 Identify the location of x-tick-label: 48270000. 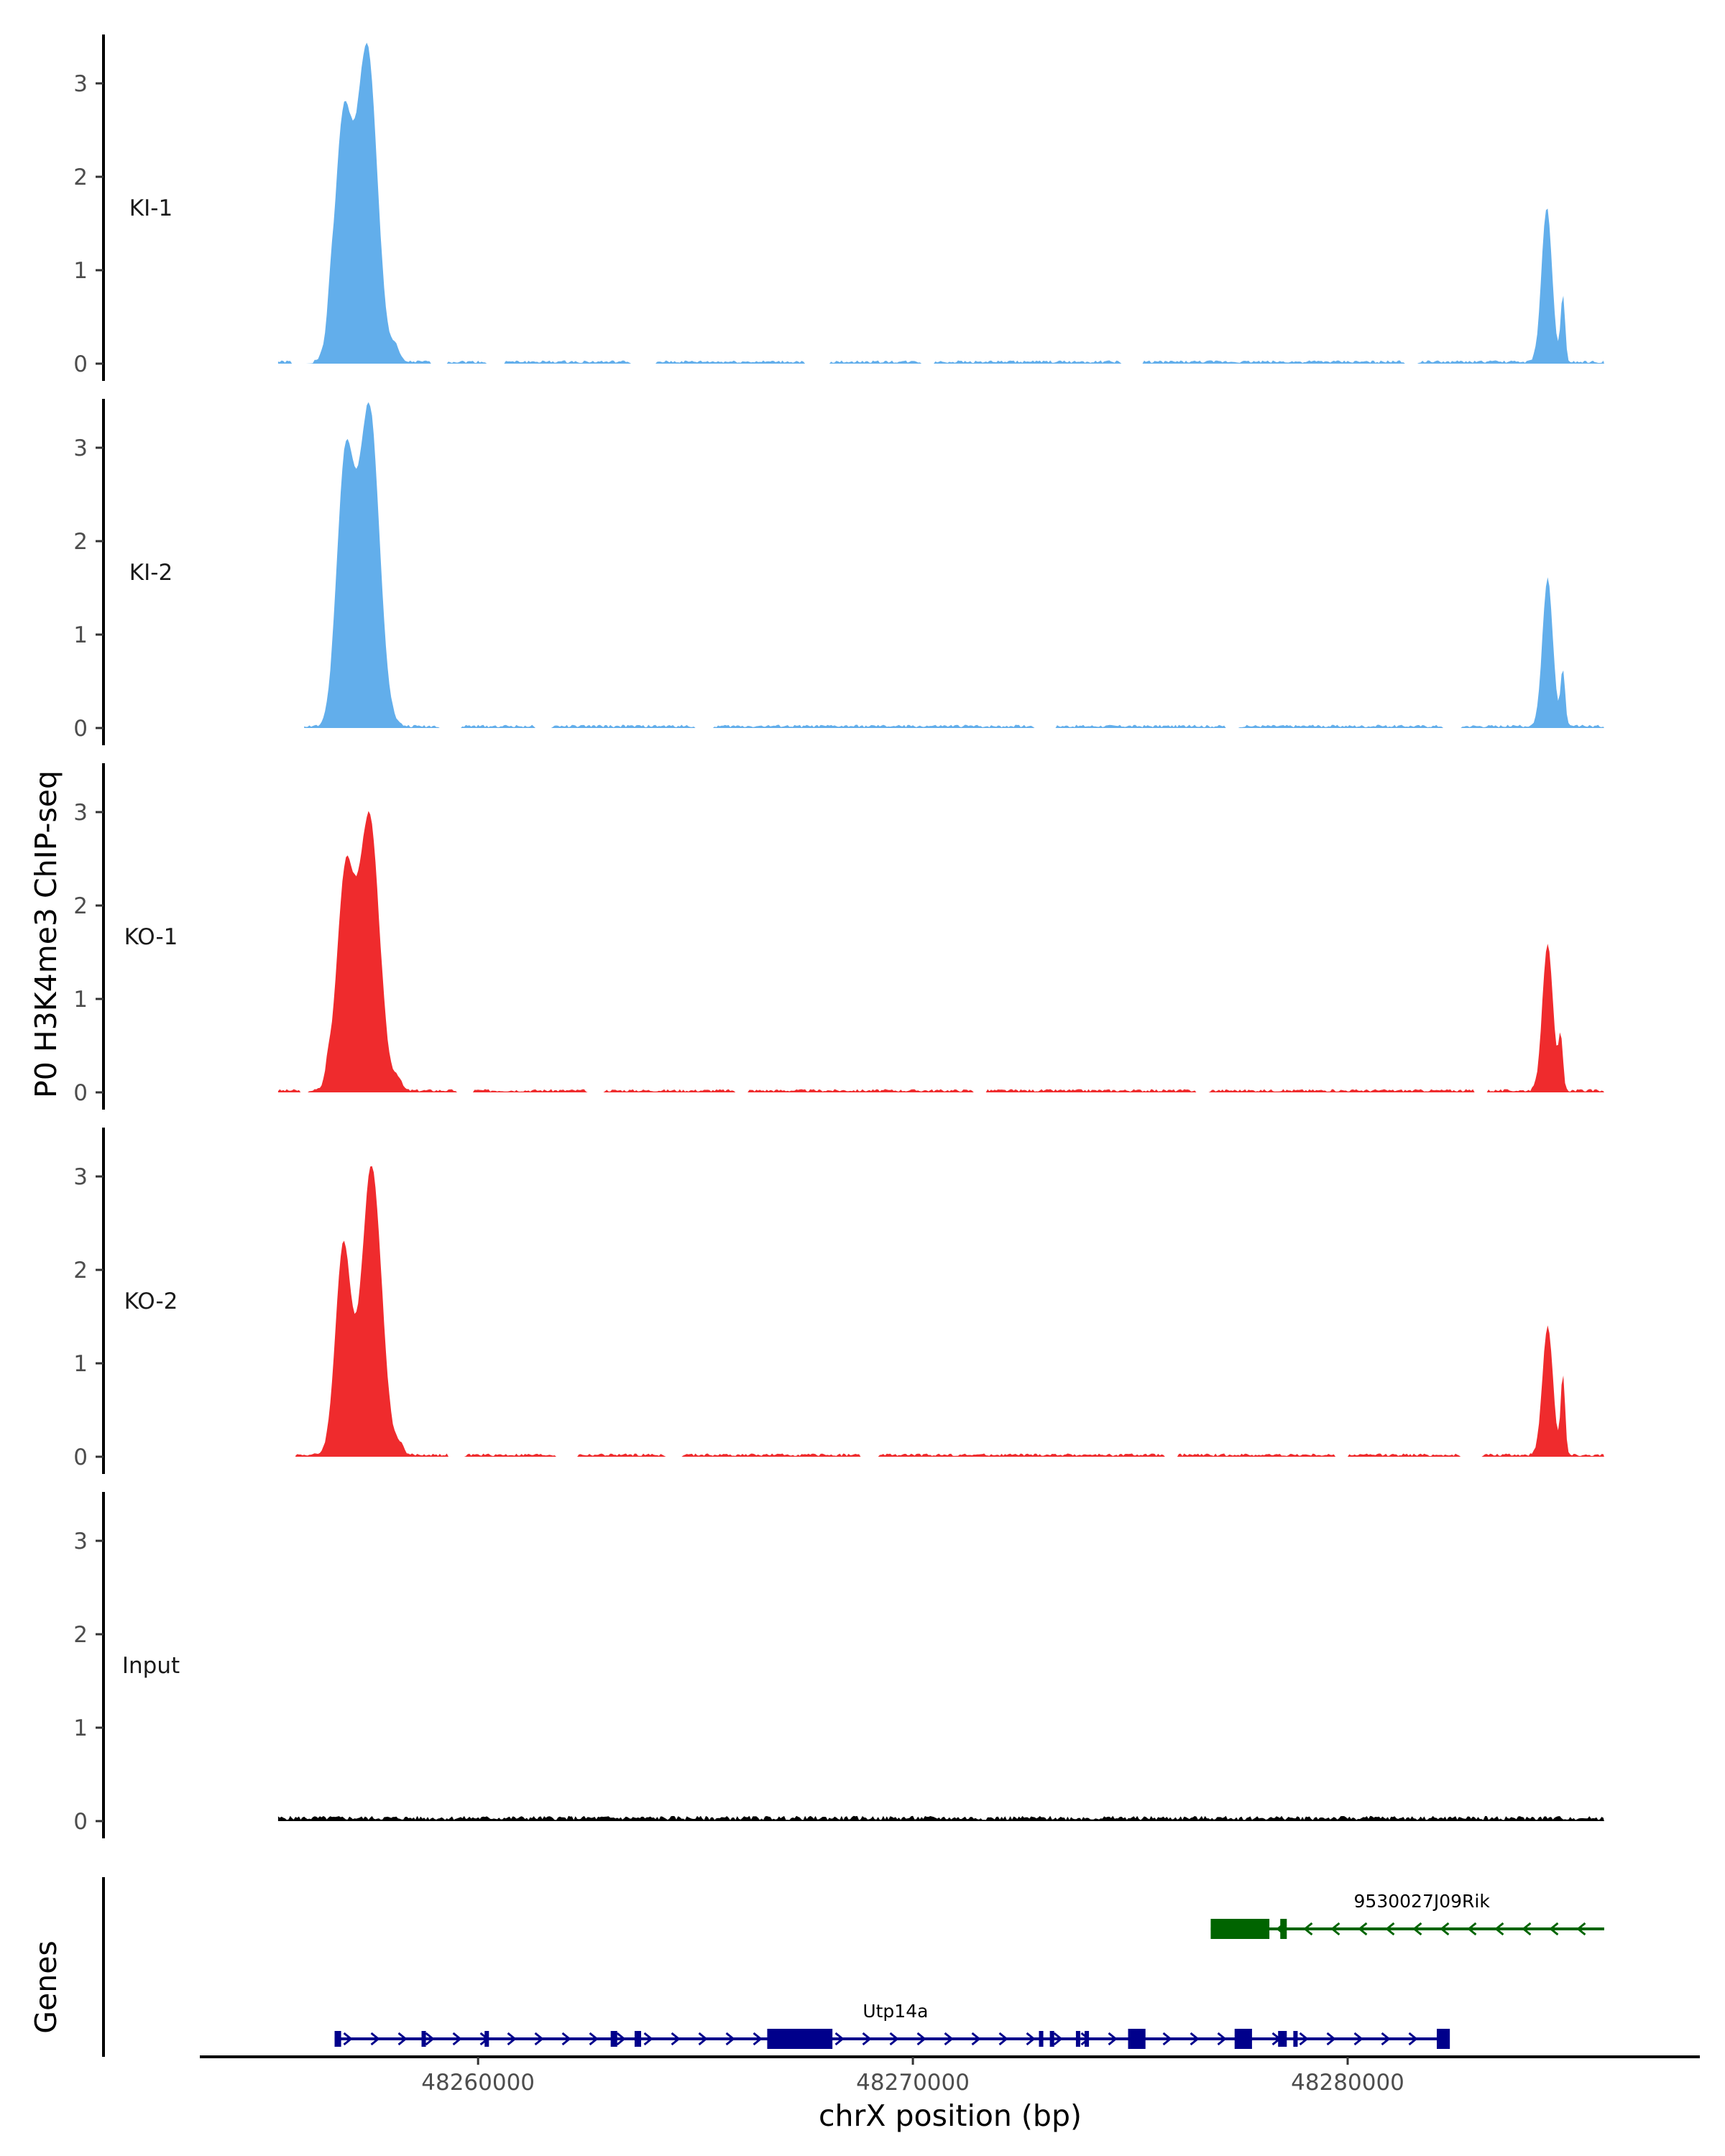
(913, 2083).